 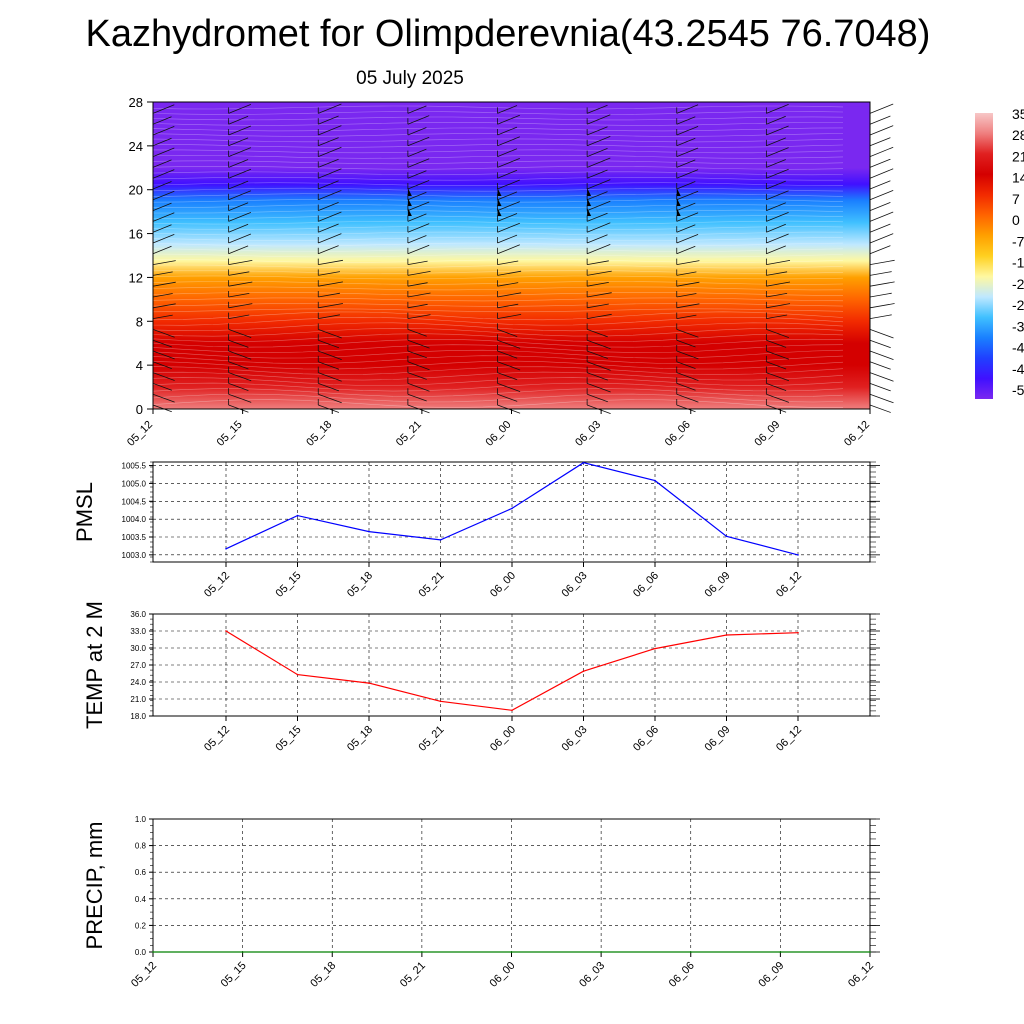 What do you see at coordinates (138, 631) in the screenshot?
I see `y-tick-label: 33.0` at bounding box center [138, 631].